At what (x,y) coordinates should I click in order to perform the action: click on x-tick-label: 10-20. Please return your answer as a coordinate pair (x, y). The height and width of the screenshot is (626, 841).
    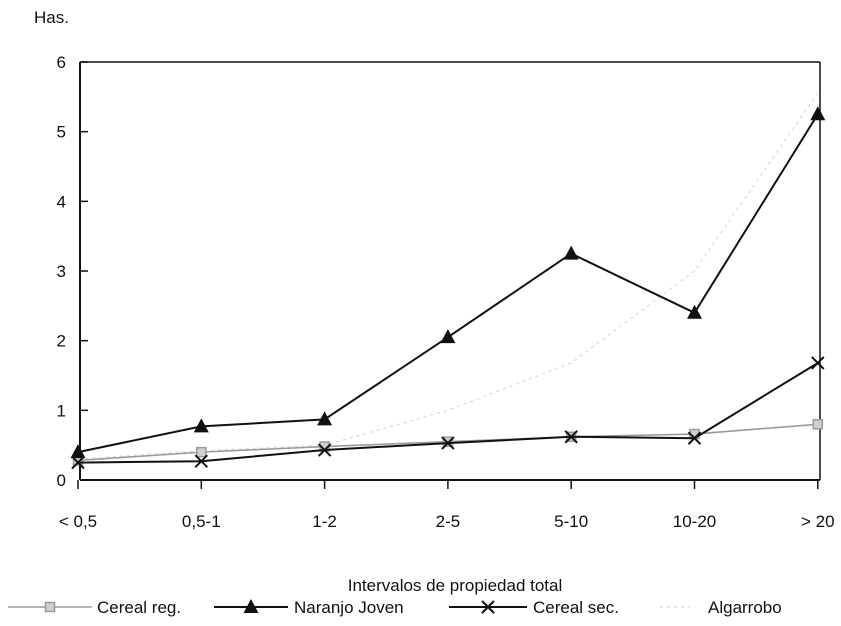
    Looking at the image, I should click on (694, 521).